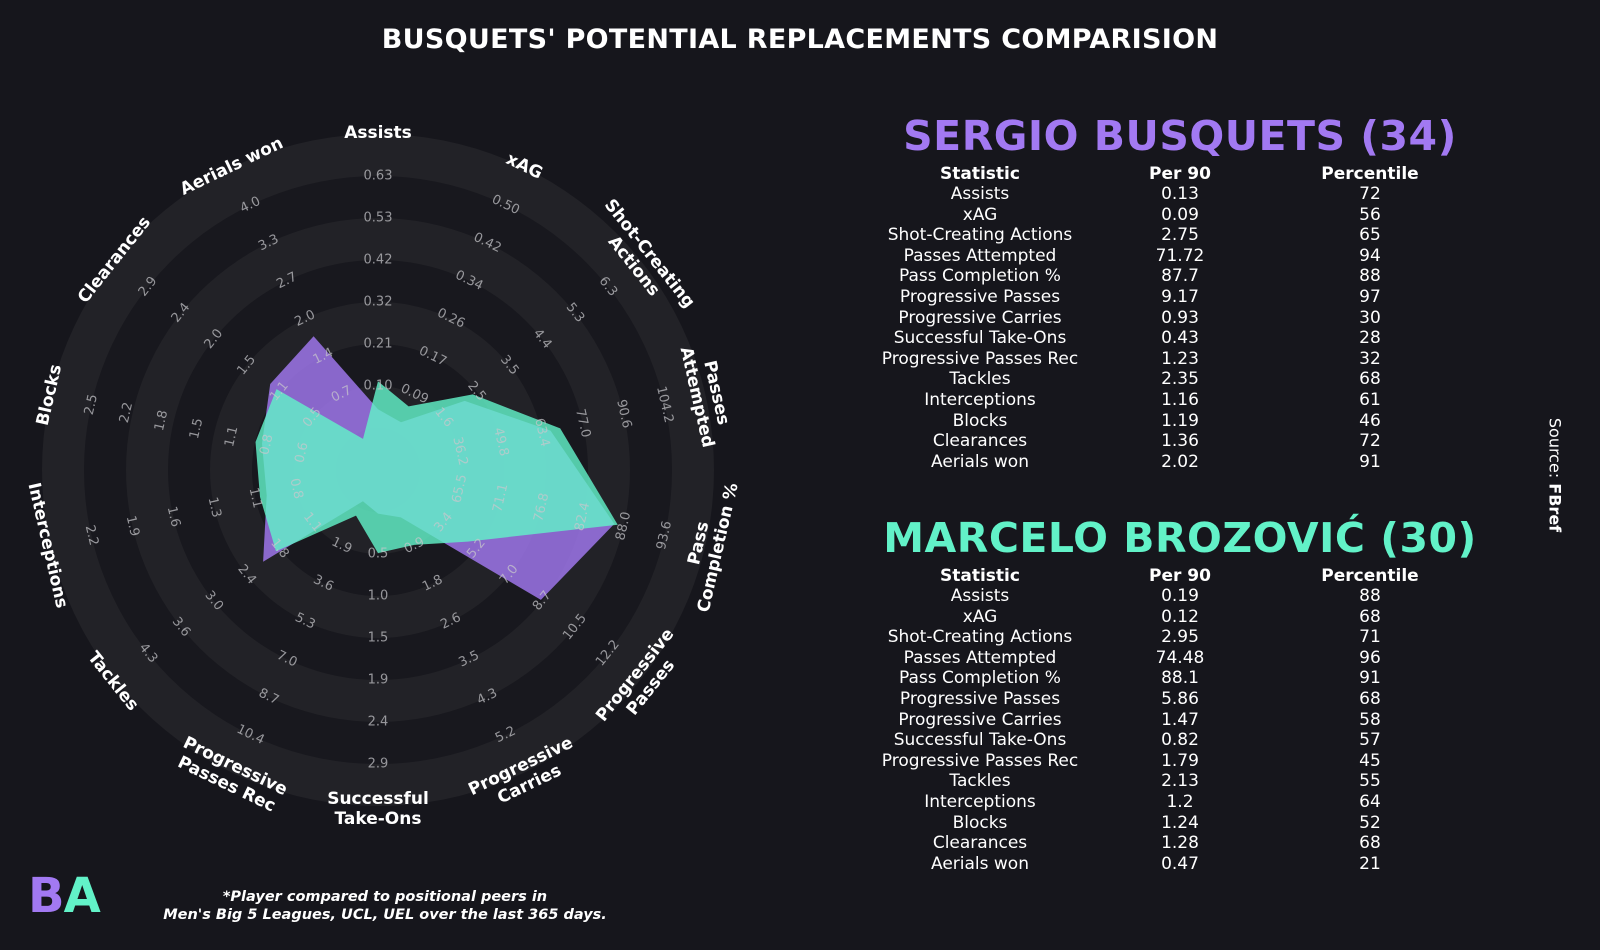  Describe the element at coordinates (1170, 400) in the screenshot. I see `table-row: Interceptions 1.16 61` at that location.